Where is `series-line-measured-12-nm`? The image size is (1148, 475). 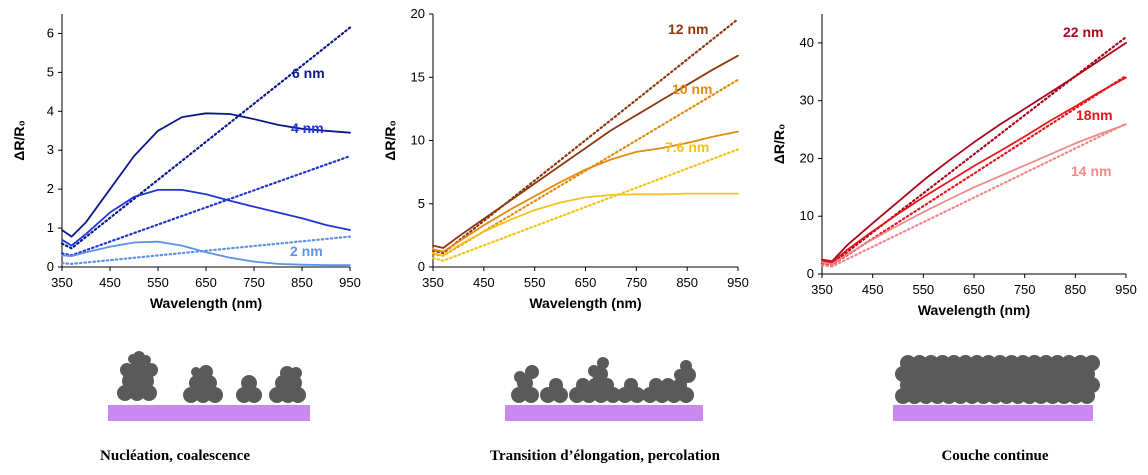 series-line-measured-12-nm is located at coordinates (585, 151).